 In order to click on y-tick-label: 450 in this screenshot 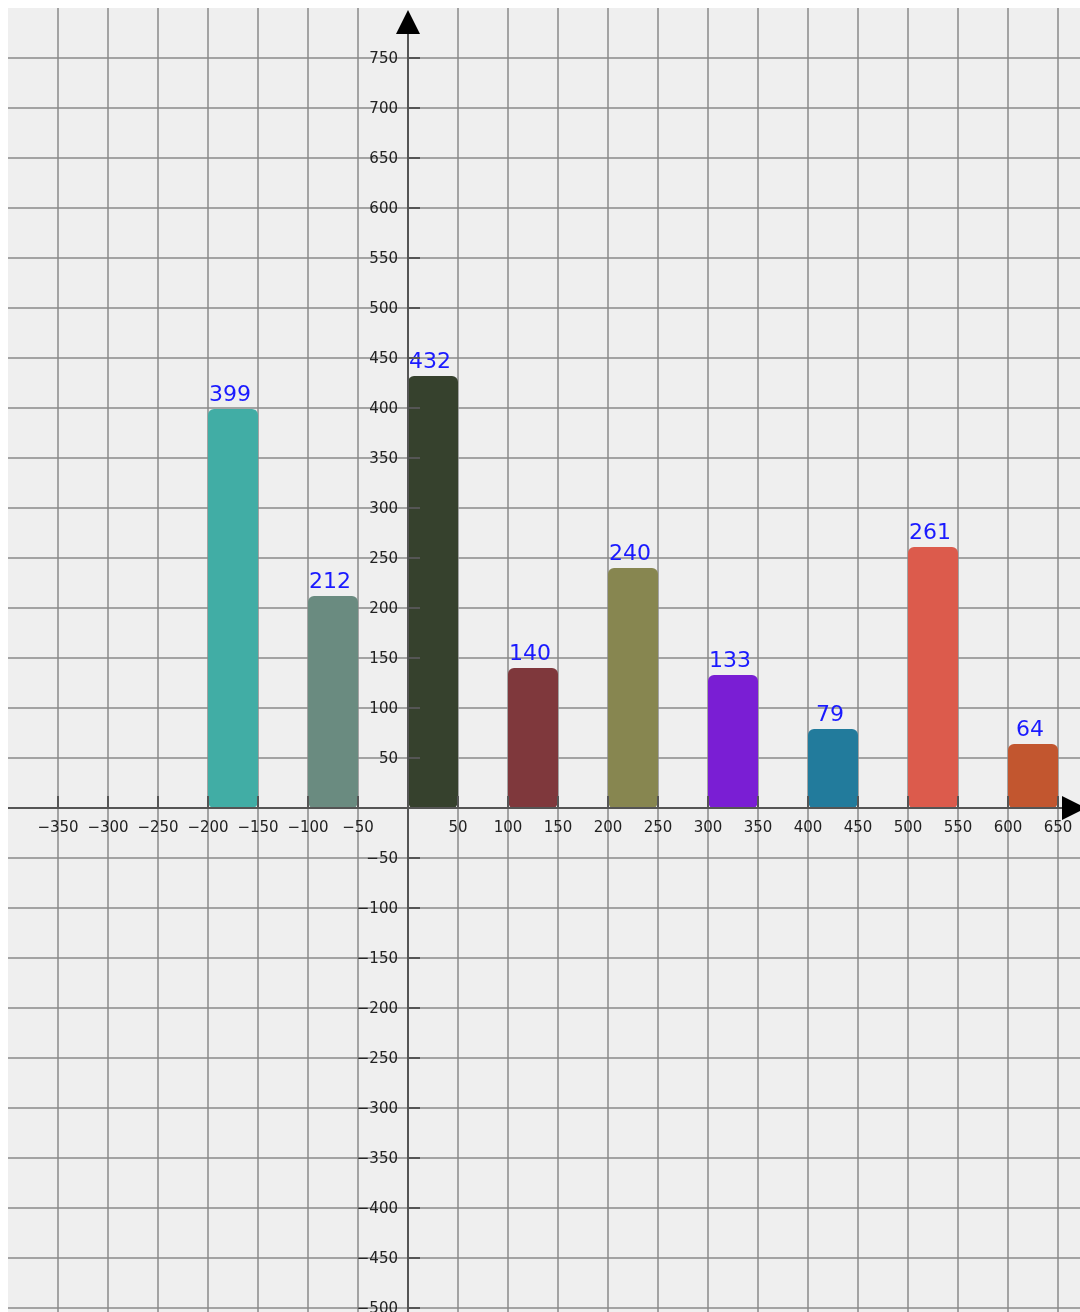, I will do `click(383, 358)`.